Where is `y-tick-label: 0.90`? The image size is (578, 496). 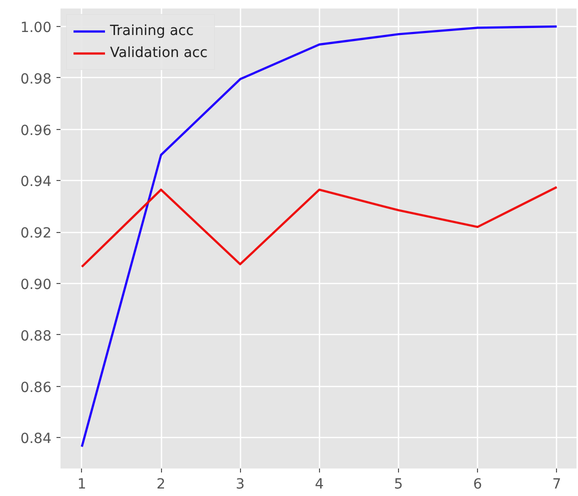 y-tick-label: 0.90 is located at coordinates (36, 284).